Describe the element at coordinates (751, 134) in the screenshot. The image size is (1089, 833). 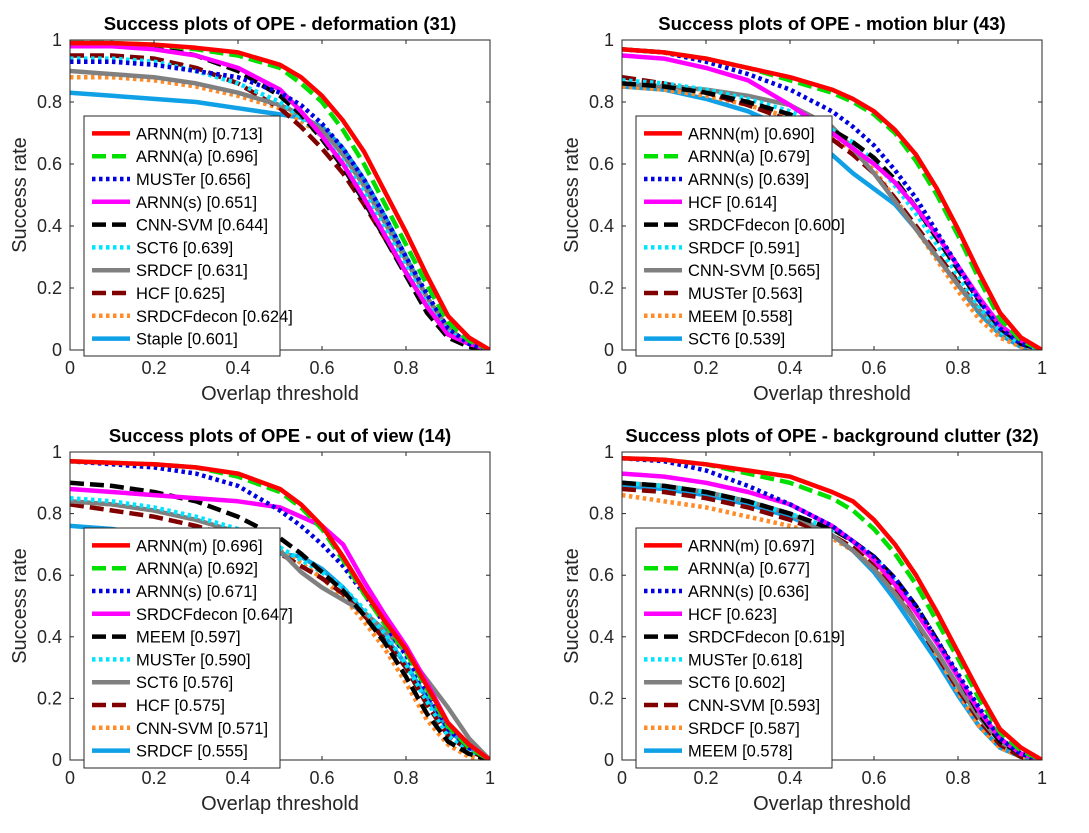
I see `legend-label-arnn-m: ARNN(m) [0.690]` at that location.